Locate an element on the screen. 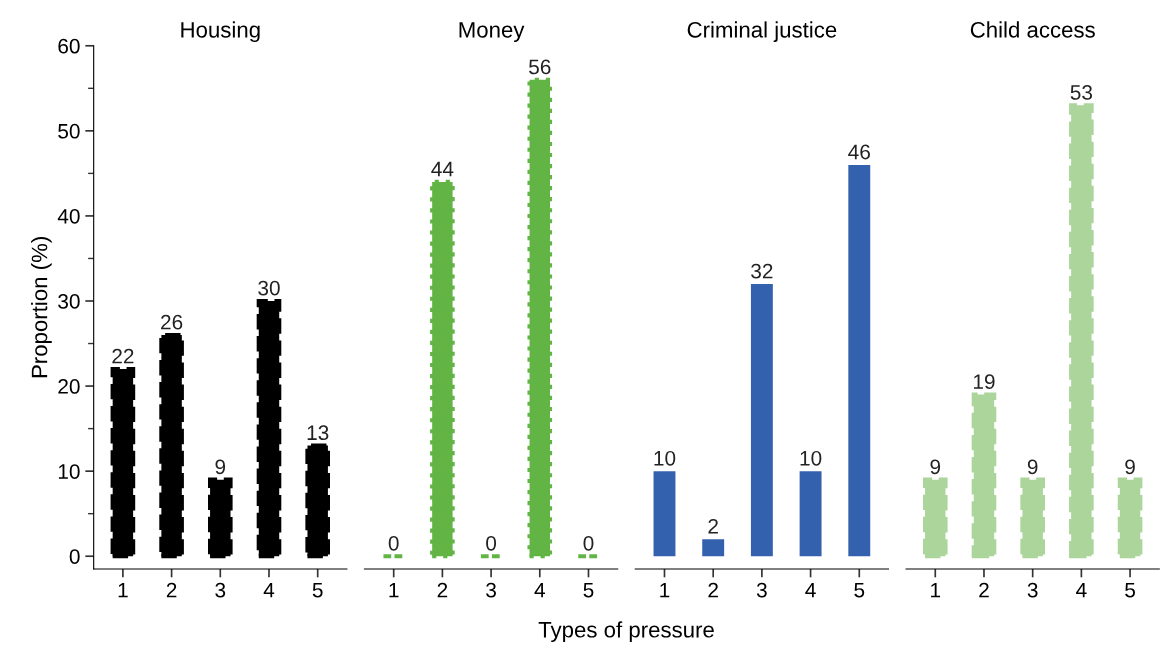 This screenshot has width=1171, height=654. data-label: 46 is located at coordinates (859, 152).